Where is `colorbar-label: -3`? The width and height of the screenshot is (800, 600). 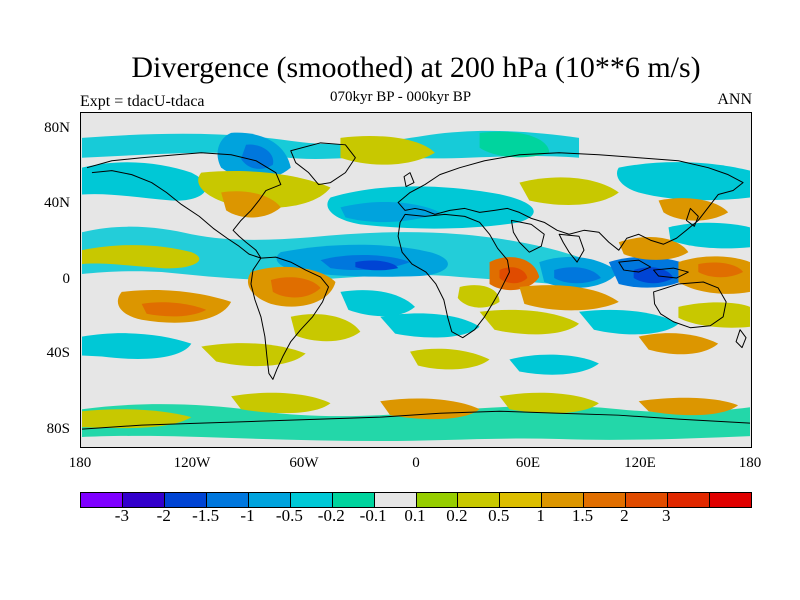 colorbar-label: -3 is located at coordinates (121, 515).